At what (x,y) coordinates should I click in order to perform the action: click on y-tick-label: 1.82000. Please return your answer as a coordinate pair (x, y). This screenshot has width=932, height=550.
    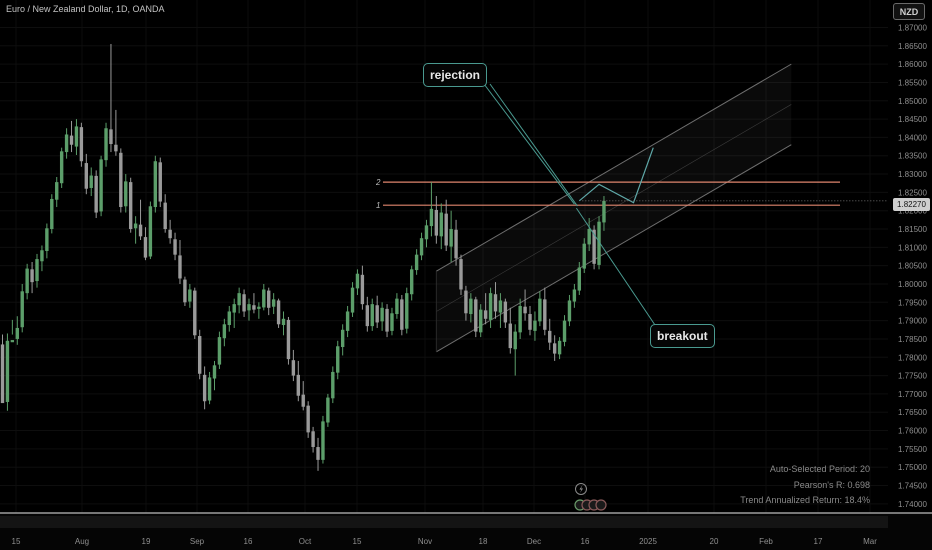
    Looking at the image, I should click on (912, 211).